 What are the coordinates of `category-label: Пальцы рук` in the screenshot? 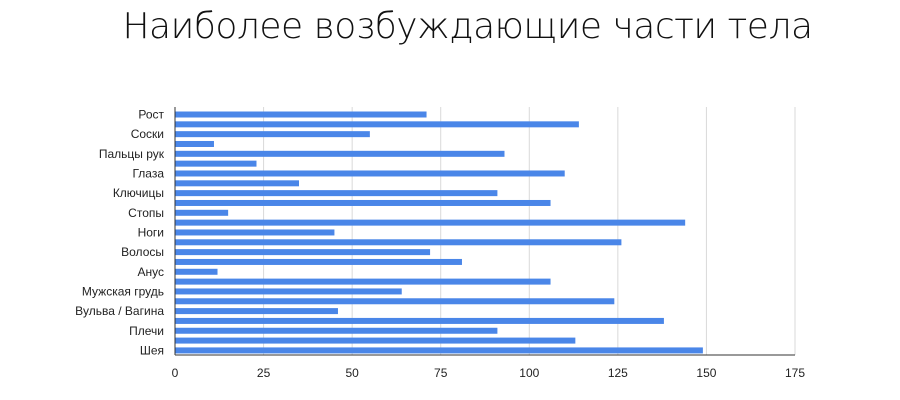 It's located at (132, 154).